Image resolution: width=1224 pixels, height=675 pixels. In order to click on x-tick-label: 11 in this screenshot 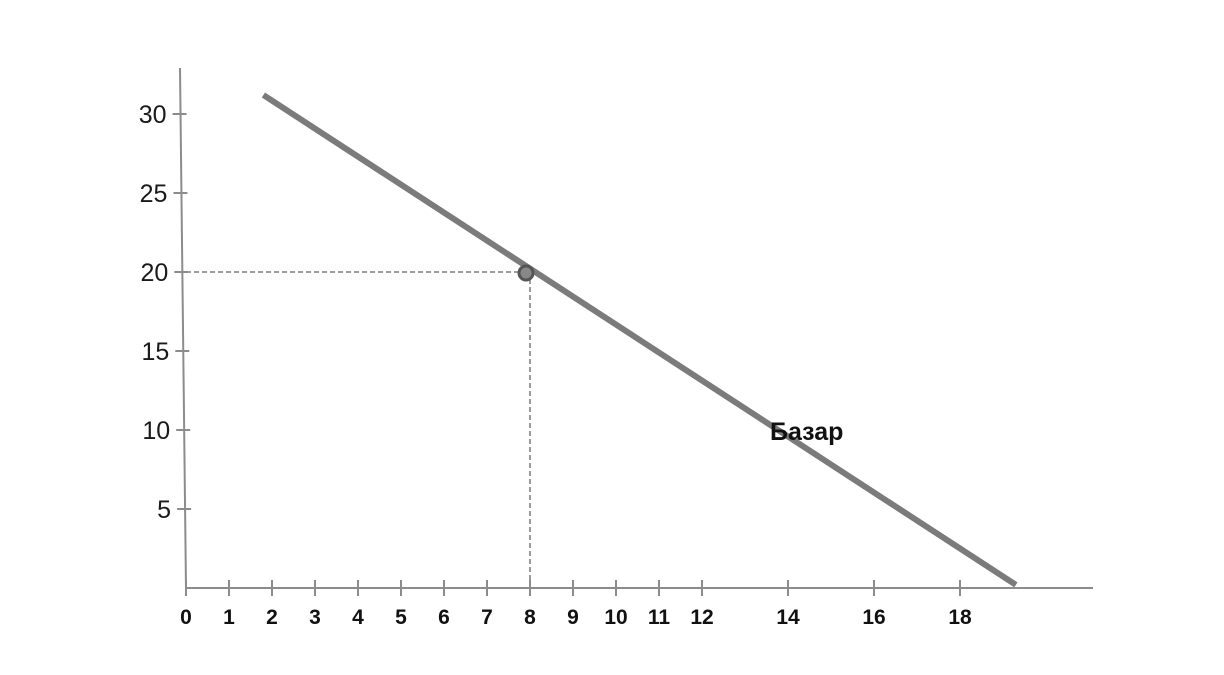, I will do `click(659, 617)`.